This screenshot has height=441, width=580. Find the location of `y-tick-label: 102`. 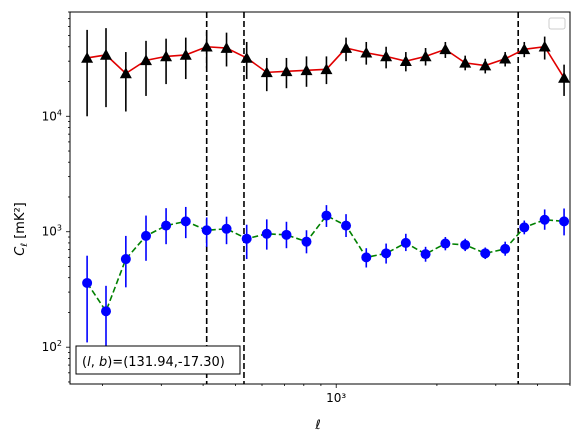

y-tick-label: 102 is located at coordinates (52, 346).